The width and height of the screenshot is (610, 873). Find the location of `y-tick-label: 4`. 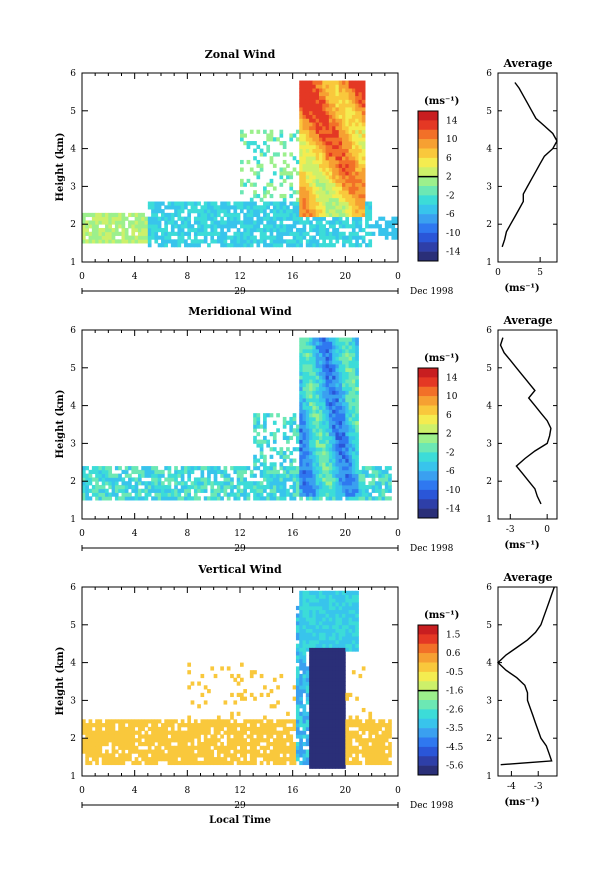

y-tick-label: 4 is located at coordinates (73, 407).